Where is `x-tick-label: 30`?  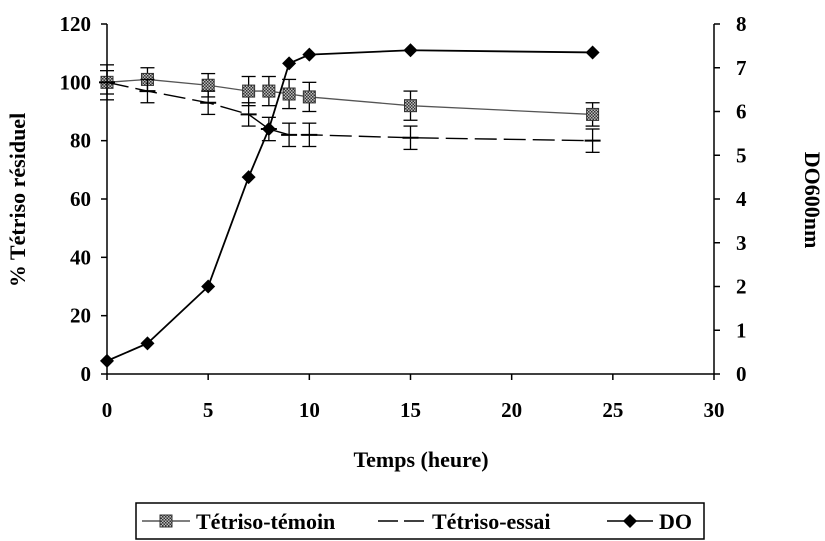 x-tick-label: 30 is located at coordinates (714, 410).